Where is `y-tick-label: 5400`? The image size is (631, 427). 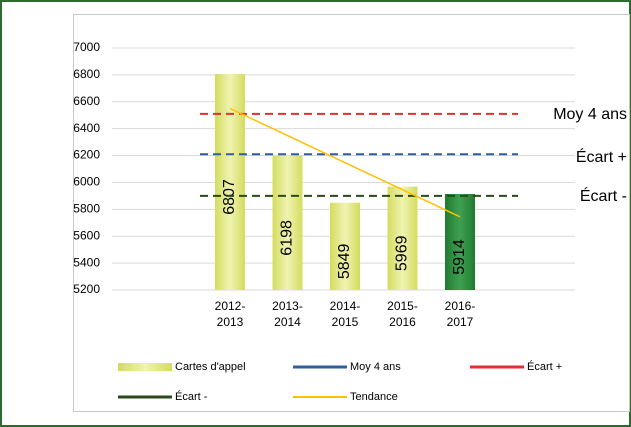 y-tick-label: 5400 is located at coordinates (86, 262).